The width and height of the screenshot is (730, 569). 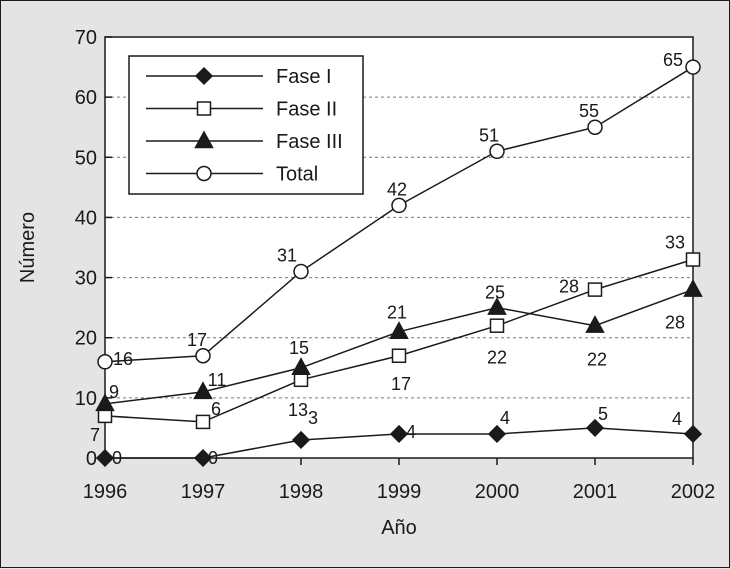 I want to click on data-label: 21, so click(x=397, y=313).